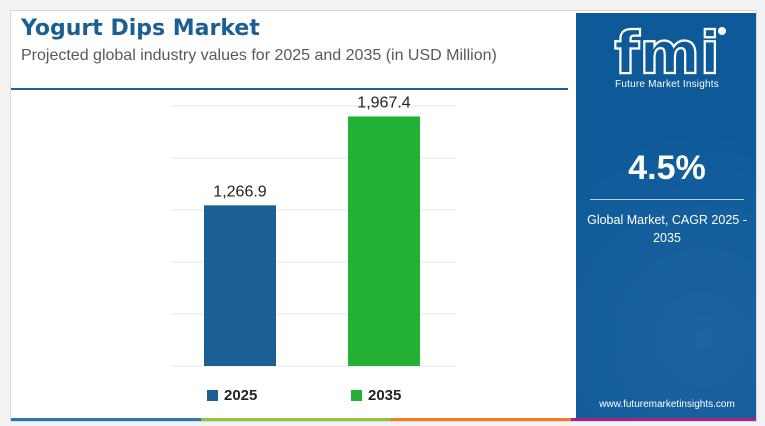 This screenshot has height=426, width=765. What do you see at coordinates (239, 191) in the screenshot?
I see `data-label-2025: 1,266.9` at bounding box center [239, 191].